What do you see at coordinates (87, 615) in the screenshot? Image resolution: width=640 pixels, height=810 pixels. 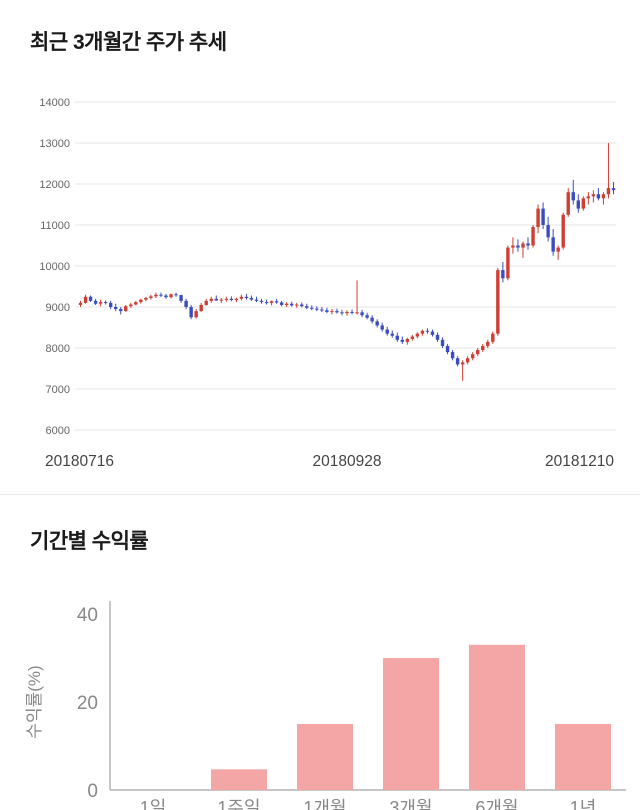 I see `y-axis-tick-label: 40` at bounding box center [87, 615].